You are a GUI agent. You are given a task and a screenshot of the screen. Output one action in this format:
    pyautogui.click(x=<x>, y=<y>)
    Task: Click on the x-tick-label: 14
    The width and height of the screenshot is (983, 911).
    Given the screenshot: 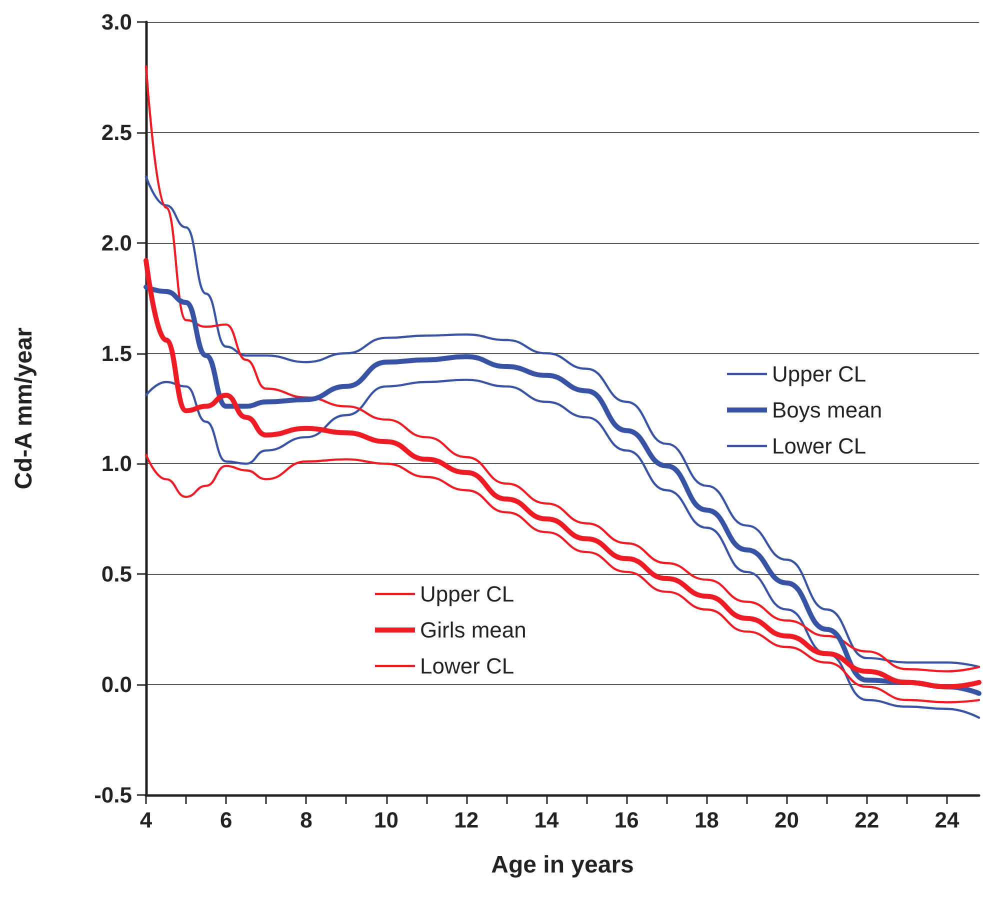 What is the action you would take?
    pyautogui.click(x=547, y=820)
    